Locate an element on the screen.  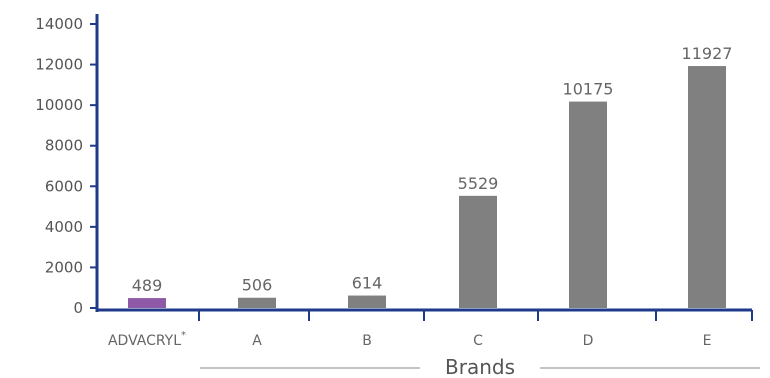
category-name: B is located at coordinates (367, 341).